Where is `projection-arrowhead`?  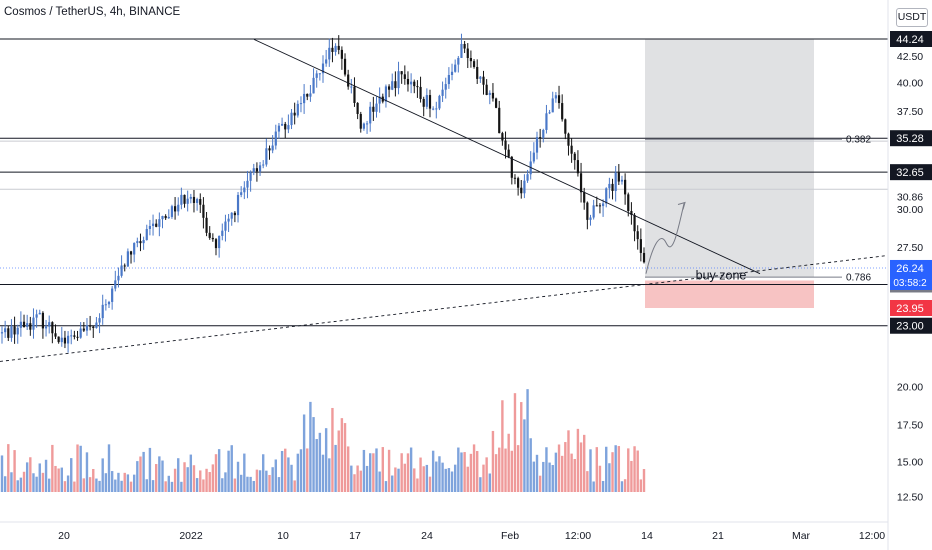 projection-arrowhead is located at coordinates (681, 205).